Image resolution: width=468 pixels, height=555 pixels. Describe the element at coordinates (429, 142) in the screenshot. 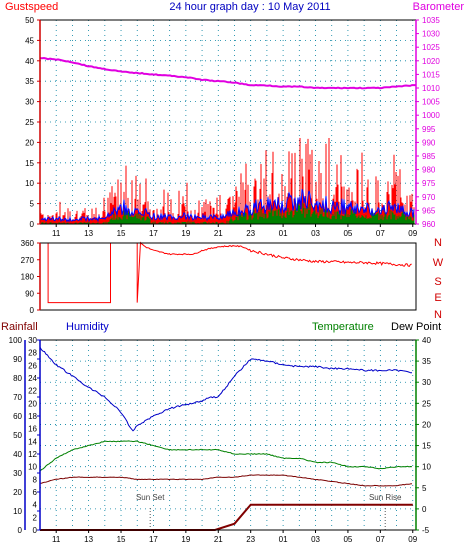

I see `right-tick-label: 990` at that location.